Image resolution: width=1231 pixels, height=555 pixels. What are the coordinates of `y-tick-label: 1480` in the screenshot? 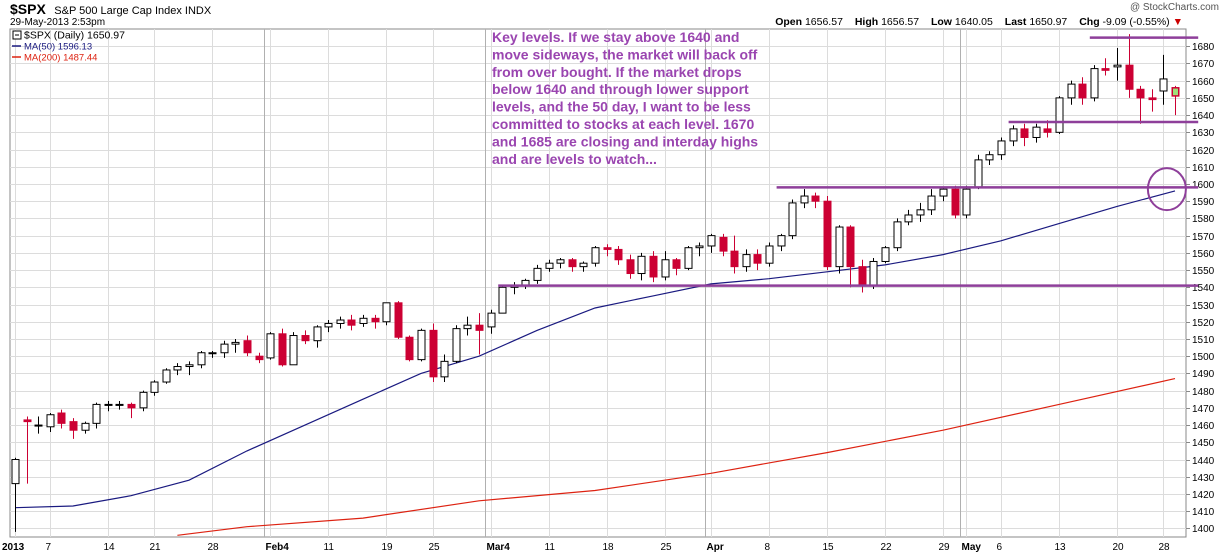 It's located at (1203, 392).